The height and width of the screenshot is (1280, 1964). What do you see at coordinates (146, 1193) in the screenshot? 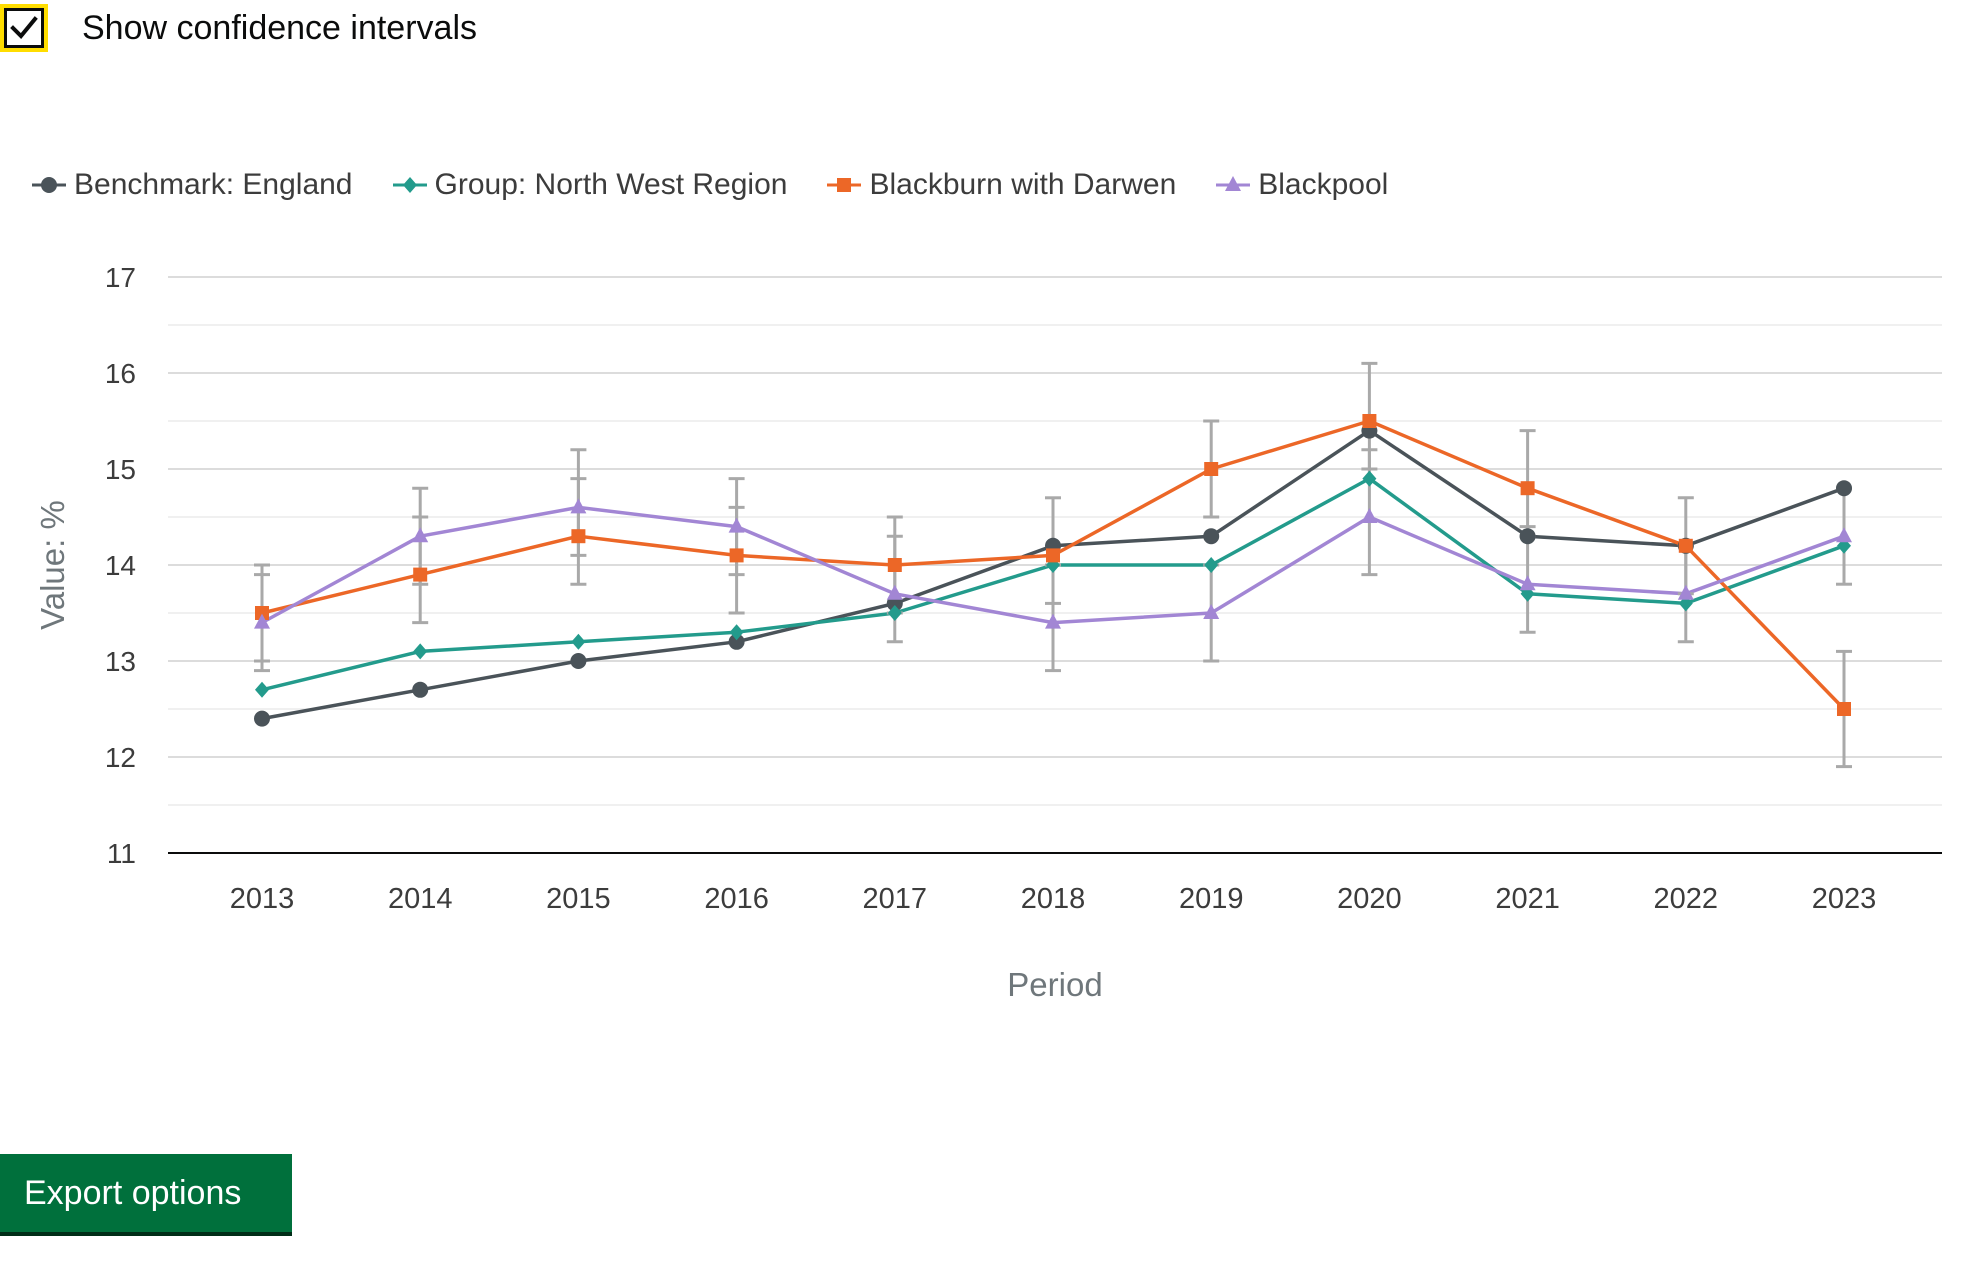
I see `export-options-button: Export options` at bounding box center [146, 1193].